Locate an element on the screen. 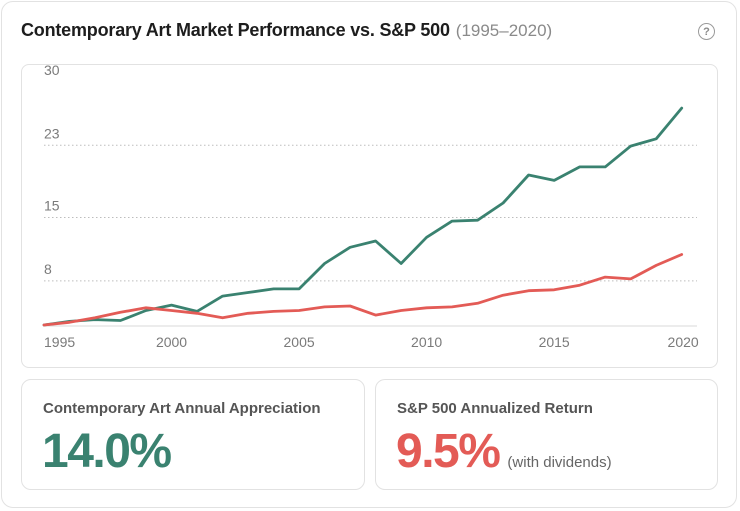 This screenshot has width=740, height=511. art-stat-value: 14.0% is located at coordinates (107, 451).